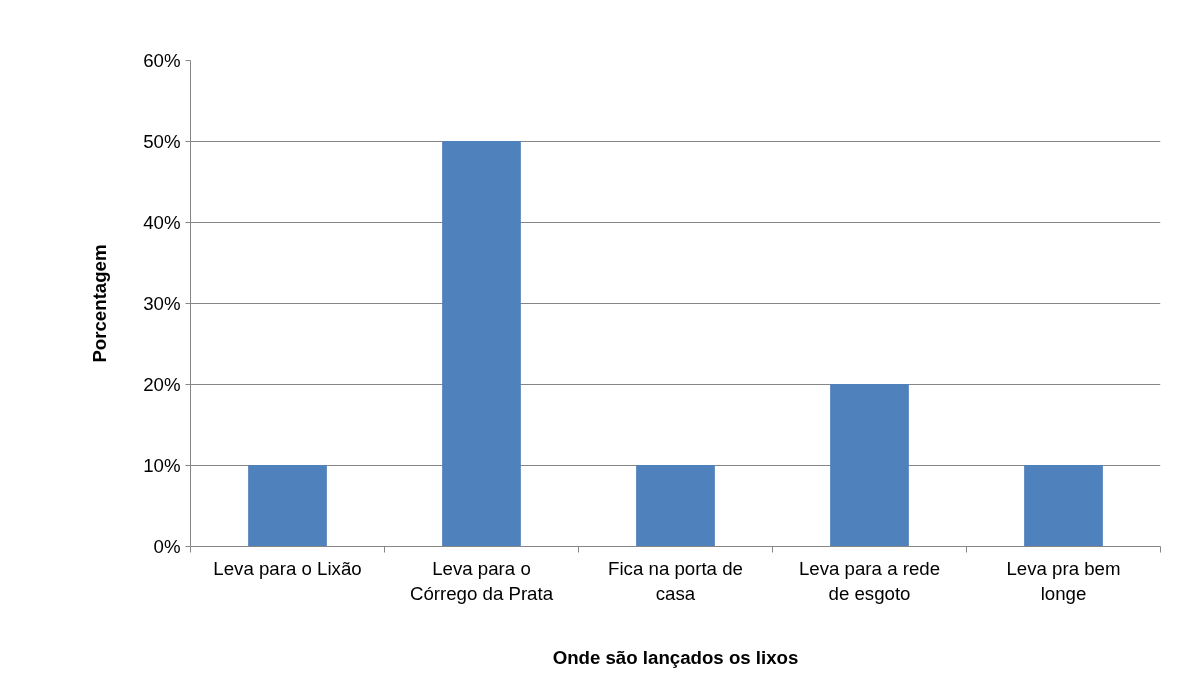 This screenshot has width=1191, height=677. I want to click on y-tick-label: 60%, so click(162, 60).